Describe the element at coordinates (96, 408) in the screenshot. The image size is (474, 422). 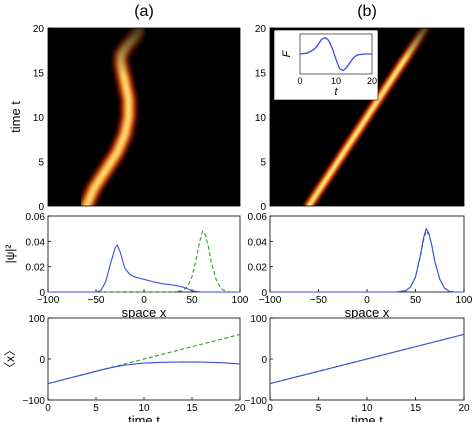
I see `a-mean-xtick-label: 5` at that location.